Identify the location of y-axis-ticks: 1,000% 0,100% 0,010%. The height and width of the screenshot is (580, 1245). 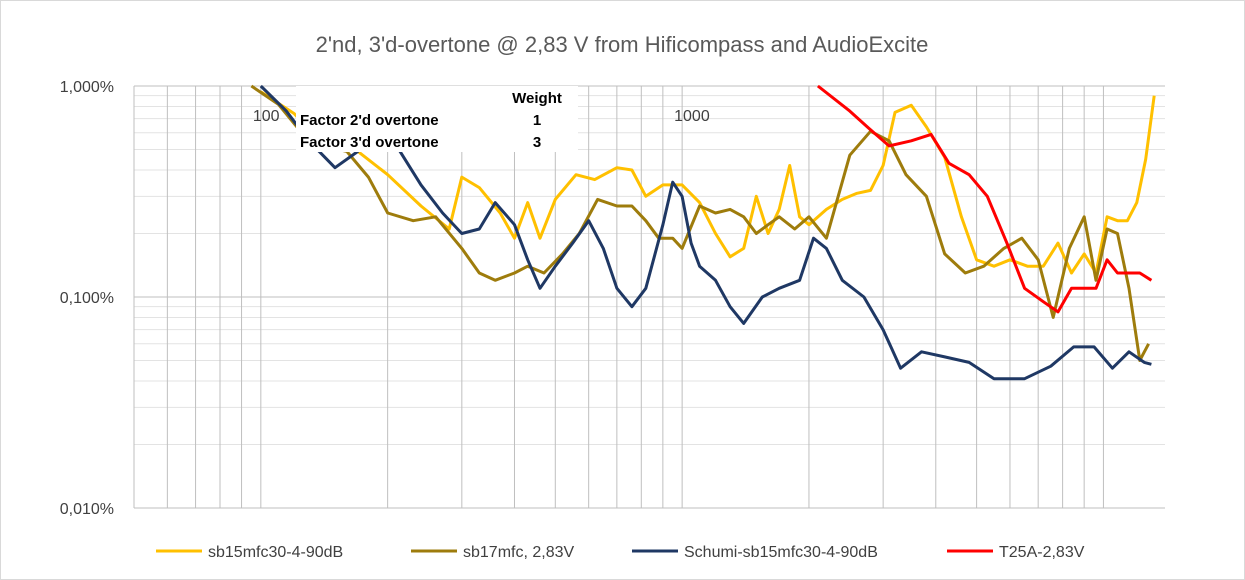
(87, 298).